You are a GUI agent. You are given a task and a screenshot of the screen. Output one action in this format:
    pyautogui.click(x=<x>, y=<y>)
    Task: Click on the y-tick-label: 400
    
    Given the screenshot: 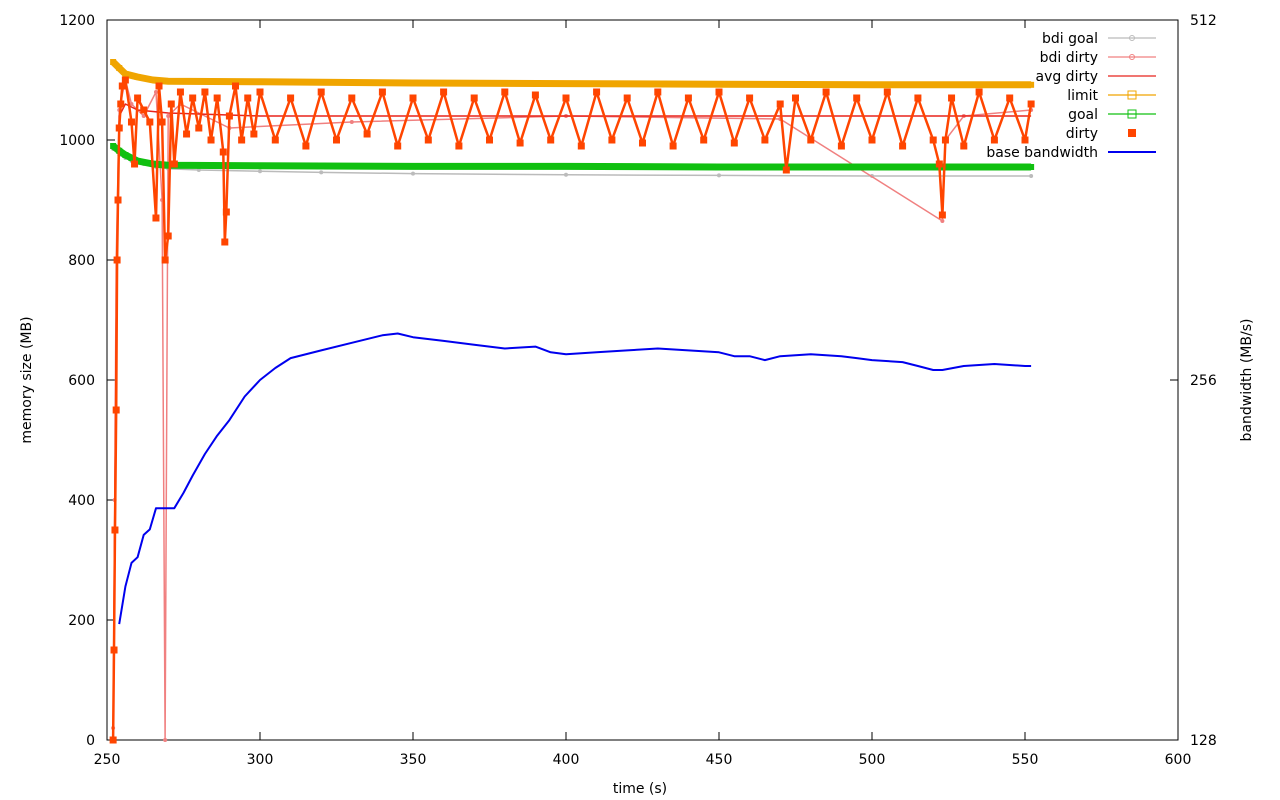 What is the action you would take?
    pyautogui.click(x=81, y=501)
    